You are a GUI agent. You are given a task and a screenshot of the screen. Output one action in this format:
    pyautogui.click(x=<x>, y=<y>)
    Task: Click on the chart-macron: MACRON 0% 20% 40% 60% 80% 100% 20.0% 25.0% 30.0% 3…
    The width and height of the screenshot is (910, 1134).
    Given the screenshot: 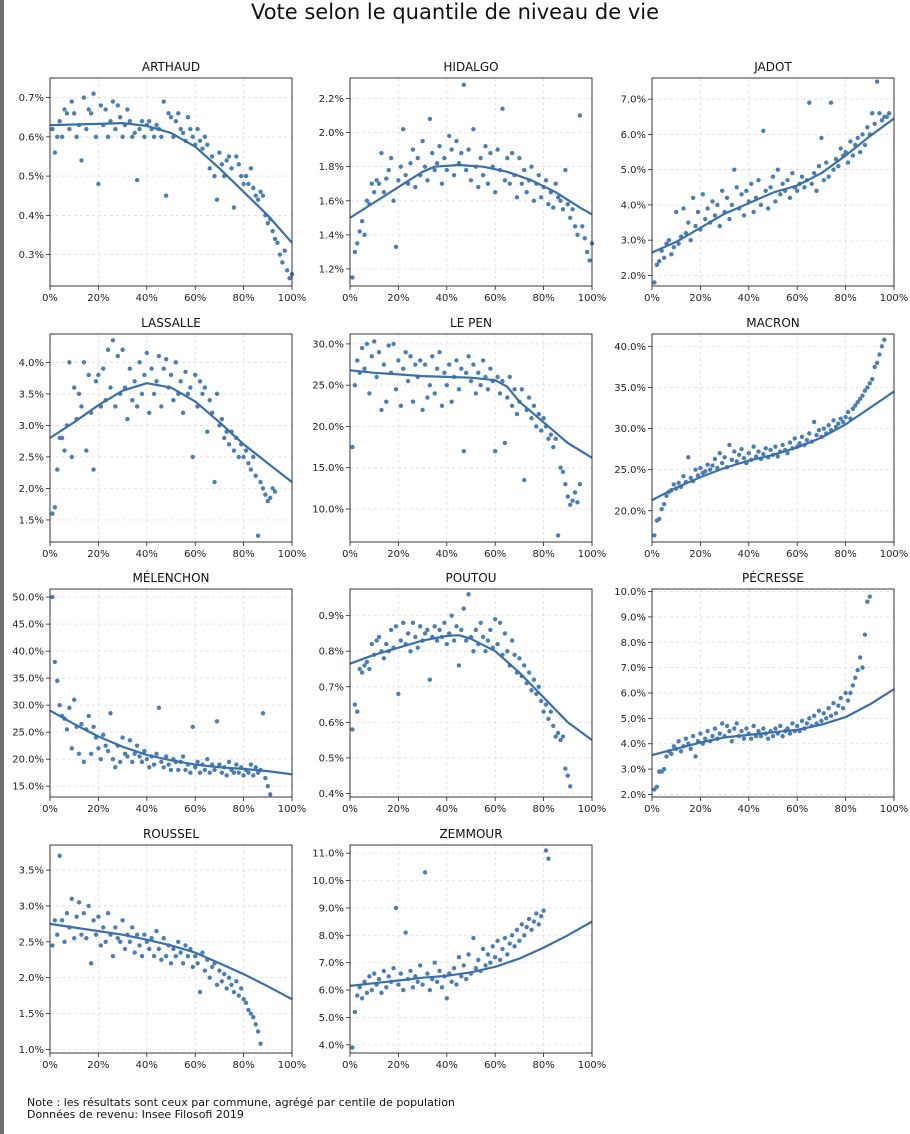 What is the action you would take?
    pyautogui.click(x=761, y=438)
    